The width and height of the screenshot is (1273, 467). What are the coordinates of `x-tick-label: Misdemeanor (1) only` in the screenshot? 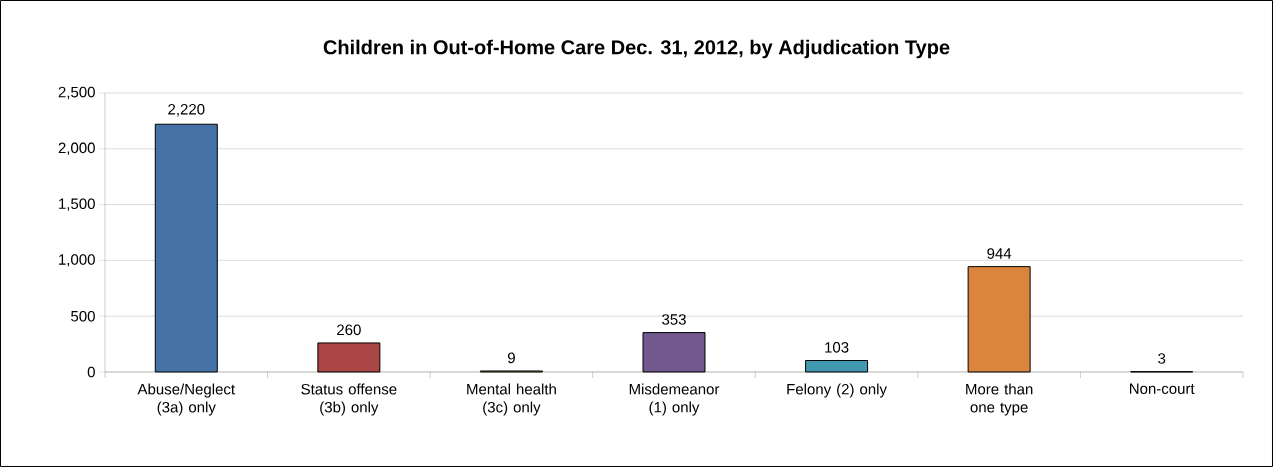 It's located at (674, 399).